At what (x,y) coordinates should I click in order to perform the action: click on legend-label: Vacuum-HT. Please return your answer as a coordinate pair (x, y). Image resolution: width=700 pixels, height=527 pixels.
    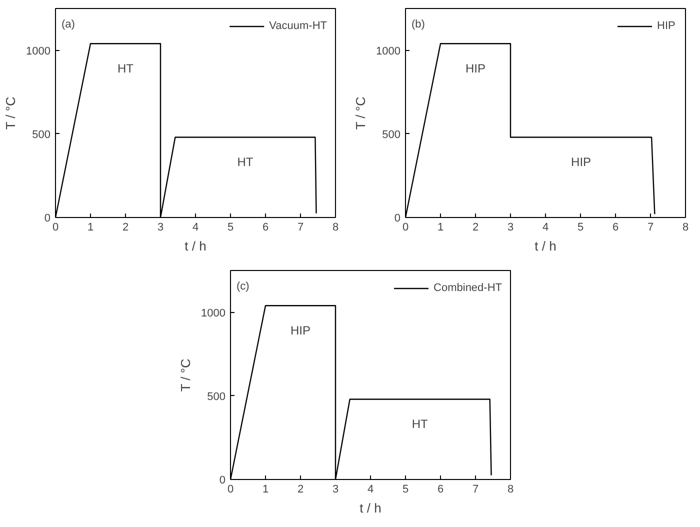
    Looking at the image, I should click on (298, 26).